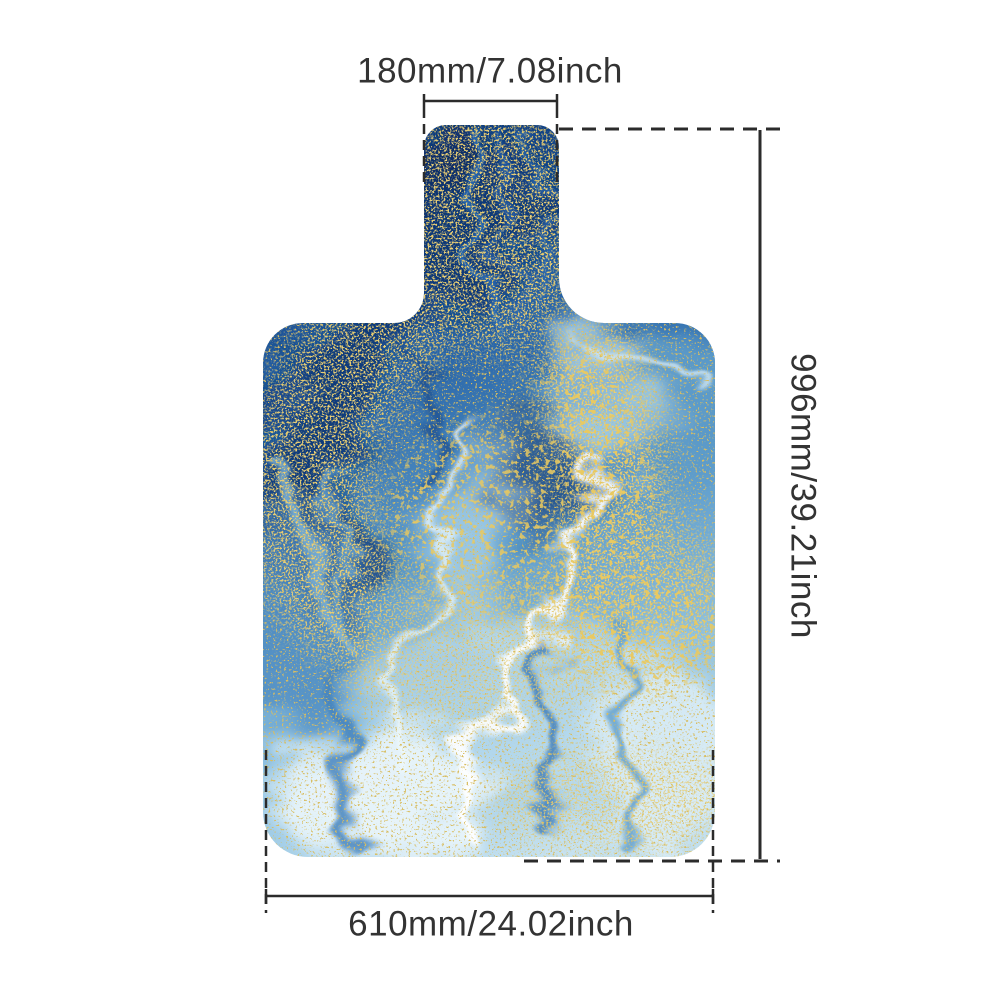 Image resolution: width=1001 pixels, height=1001 pixels. What do you see at coordinates (490, 71) in the screenshot?
I see `handle-width-label: 180mm/7.08inch` at bounding box center [490, 71].